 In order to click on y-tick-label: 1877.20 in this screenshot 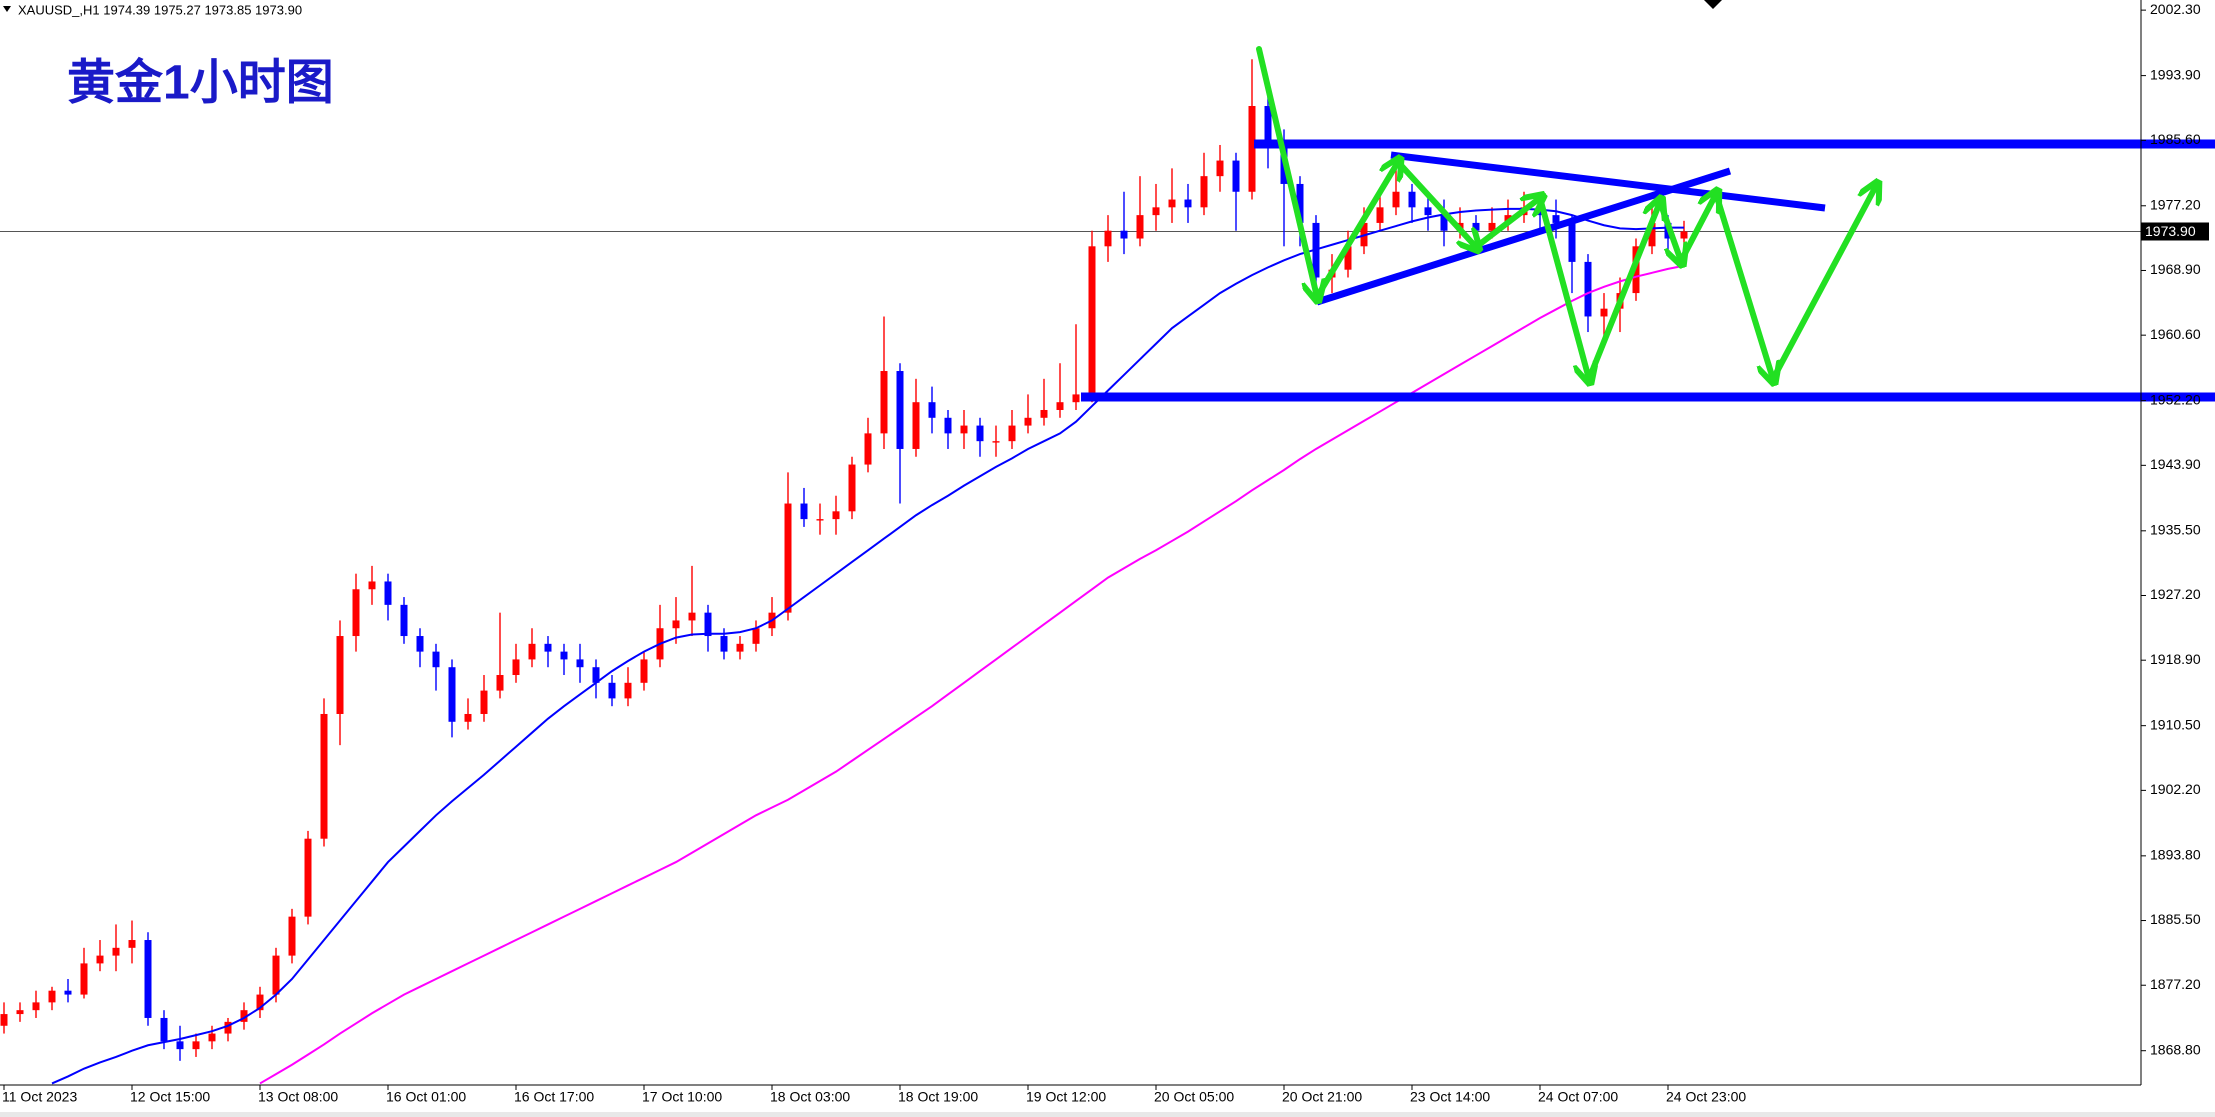, I will do `click(2175, 984)`.